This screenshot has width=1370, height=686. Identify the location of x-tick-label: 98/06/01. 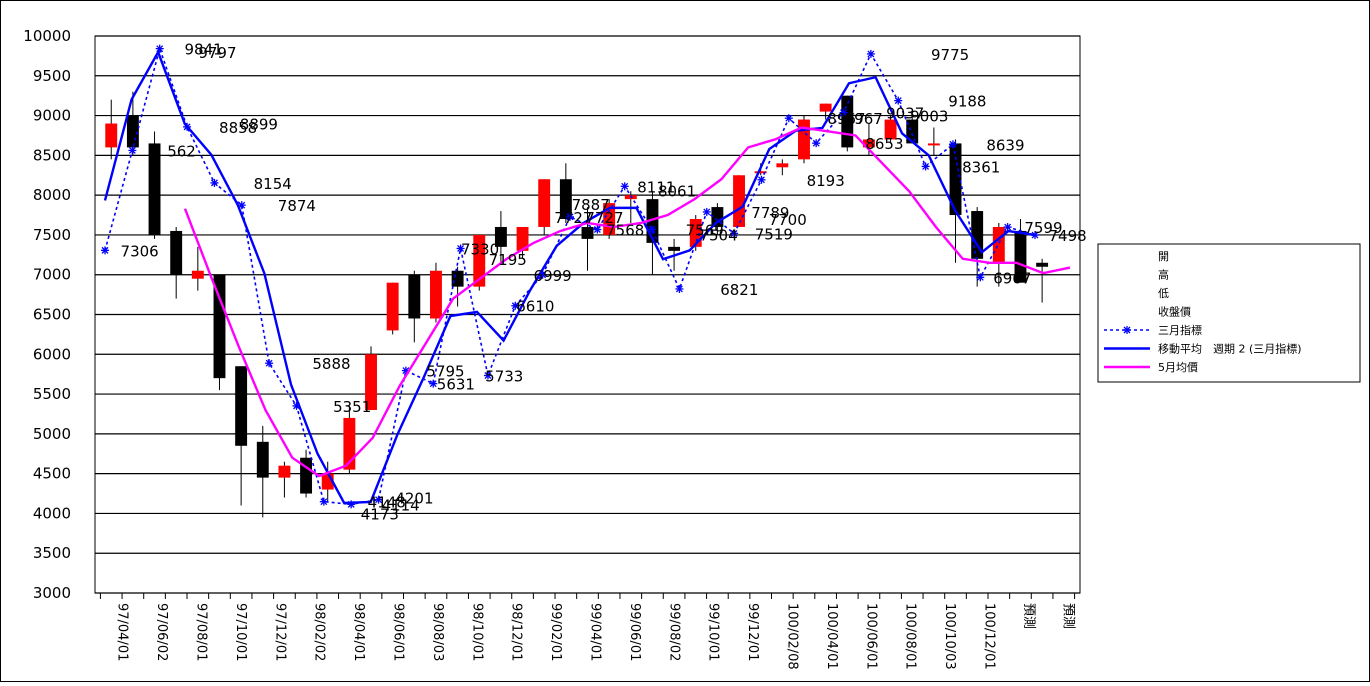
(398, 632).